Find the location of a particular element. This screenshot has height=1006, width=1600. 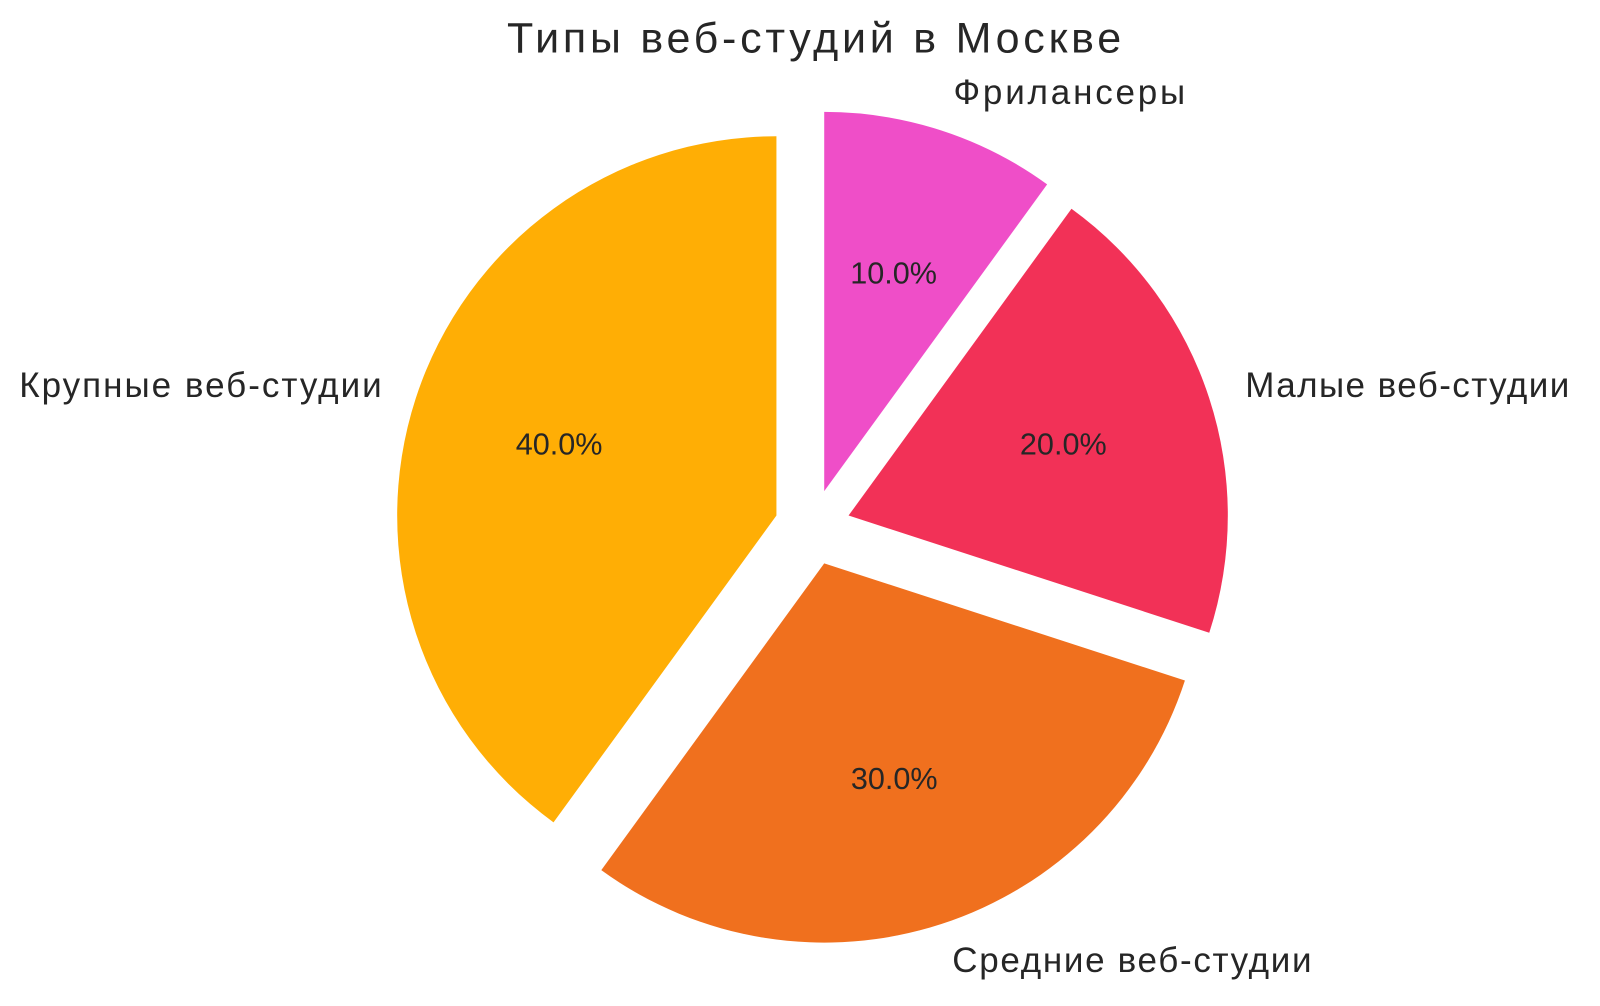

svg-text: Фрилансеры is located at coordinates (1071, 92).